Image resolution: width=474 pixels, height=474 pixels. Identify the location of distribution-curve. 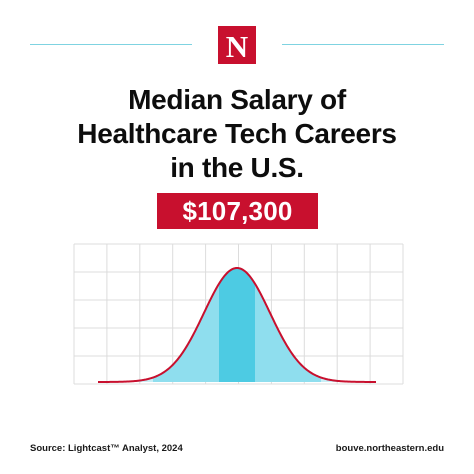
(237, 324).